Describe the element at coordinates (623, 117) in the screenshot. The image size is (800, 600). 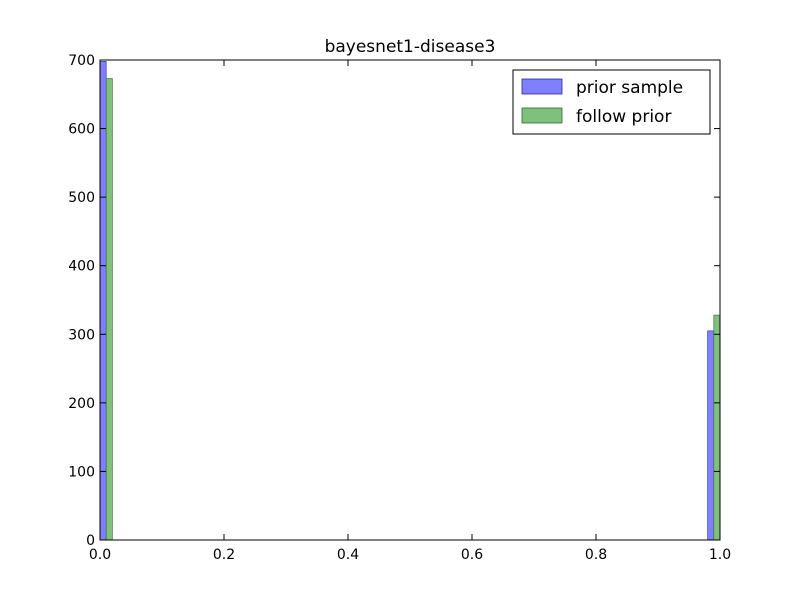
I see `legend-label-follow-prior: follow prior` at that location.